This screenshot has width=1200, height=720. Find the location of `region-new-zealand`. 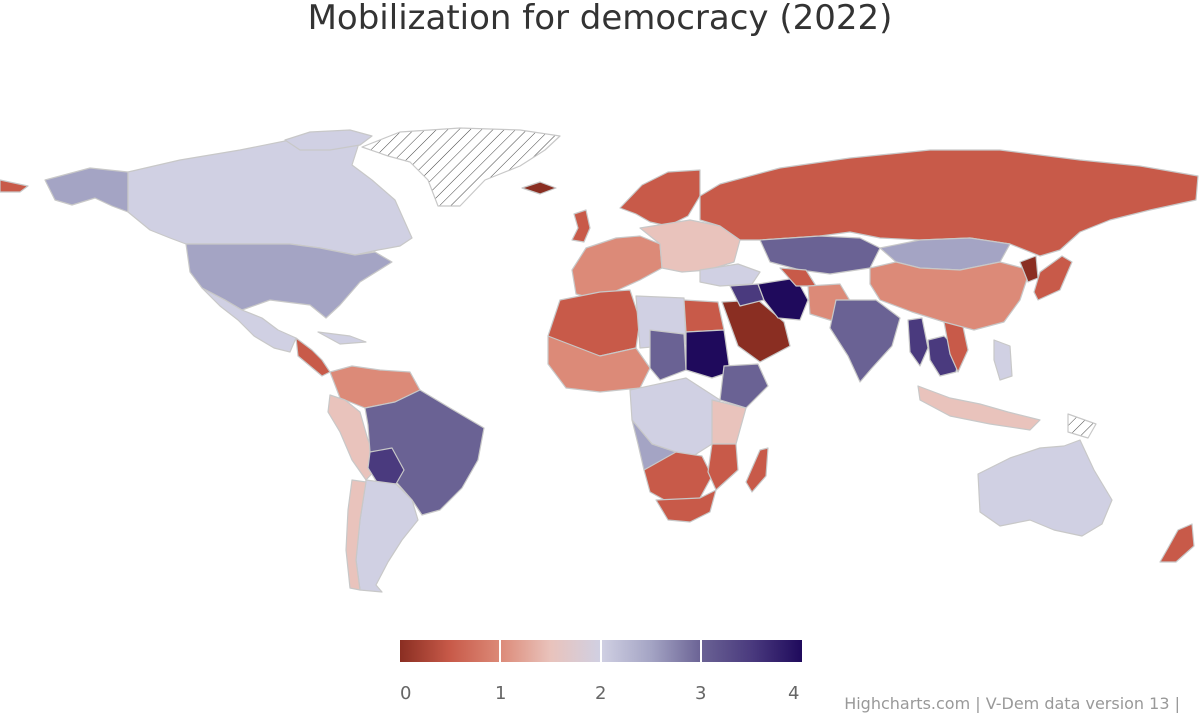

region-new-zealand is located at coordinates (1177, 543).